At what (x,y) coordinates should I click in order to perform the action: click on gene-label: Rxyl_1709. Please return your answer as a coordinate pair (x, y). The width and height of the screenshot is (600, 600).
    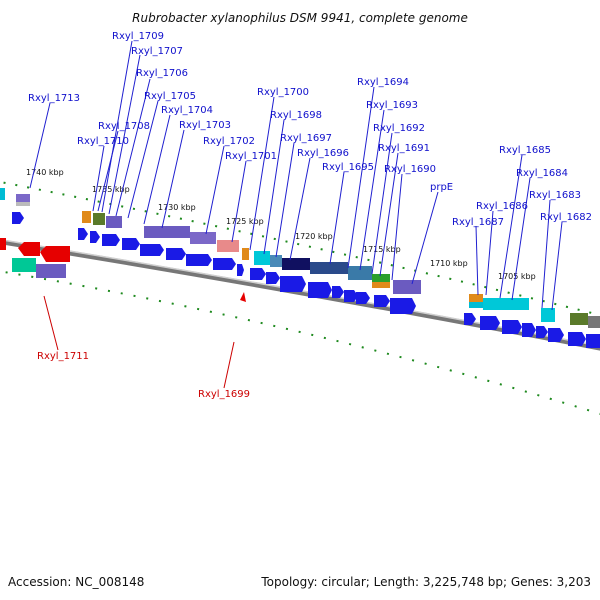
    Looking at the image, I should click on (138, 36).